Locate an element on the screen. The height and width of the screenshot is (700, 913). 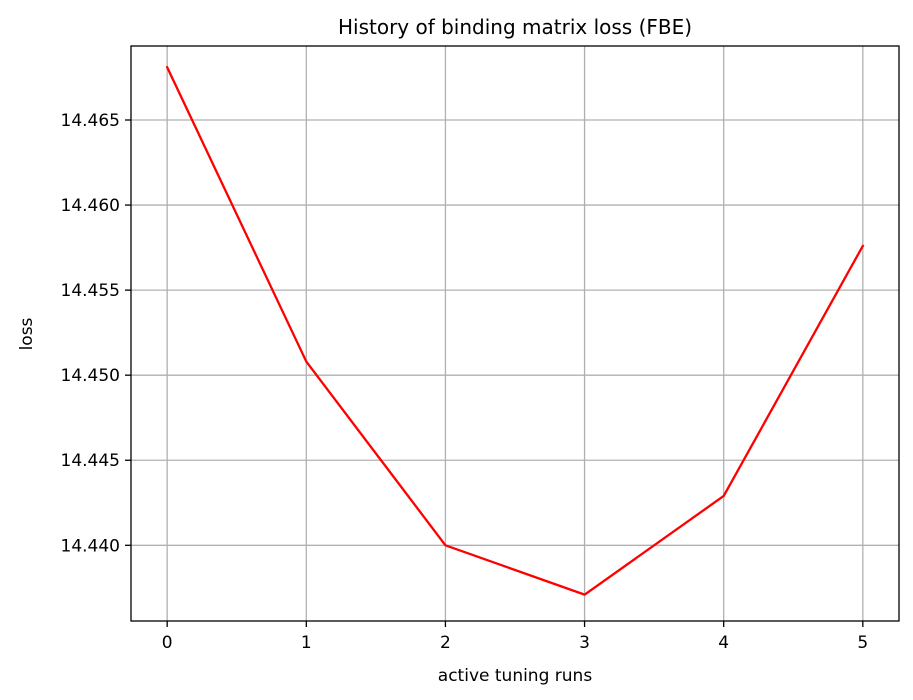
y-tick-label: 14.450 is located at coordinates (90, 376).